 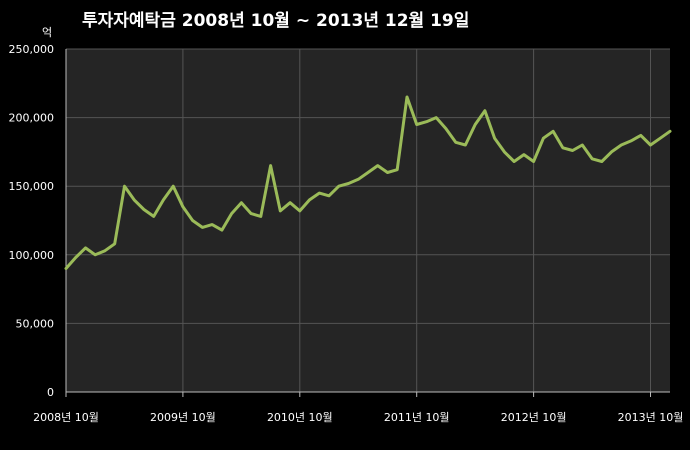 What do you see at coordinates (32, 255) in the screenshot?
I see `y-tick-label: 100,000` at bounding box center [32, 255].